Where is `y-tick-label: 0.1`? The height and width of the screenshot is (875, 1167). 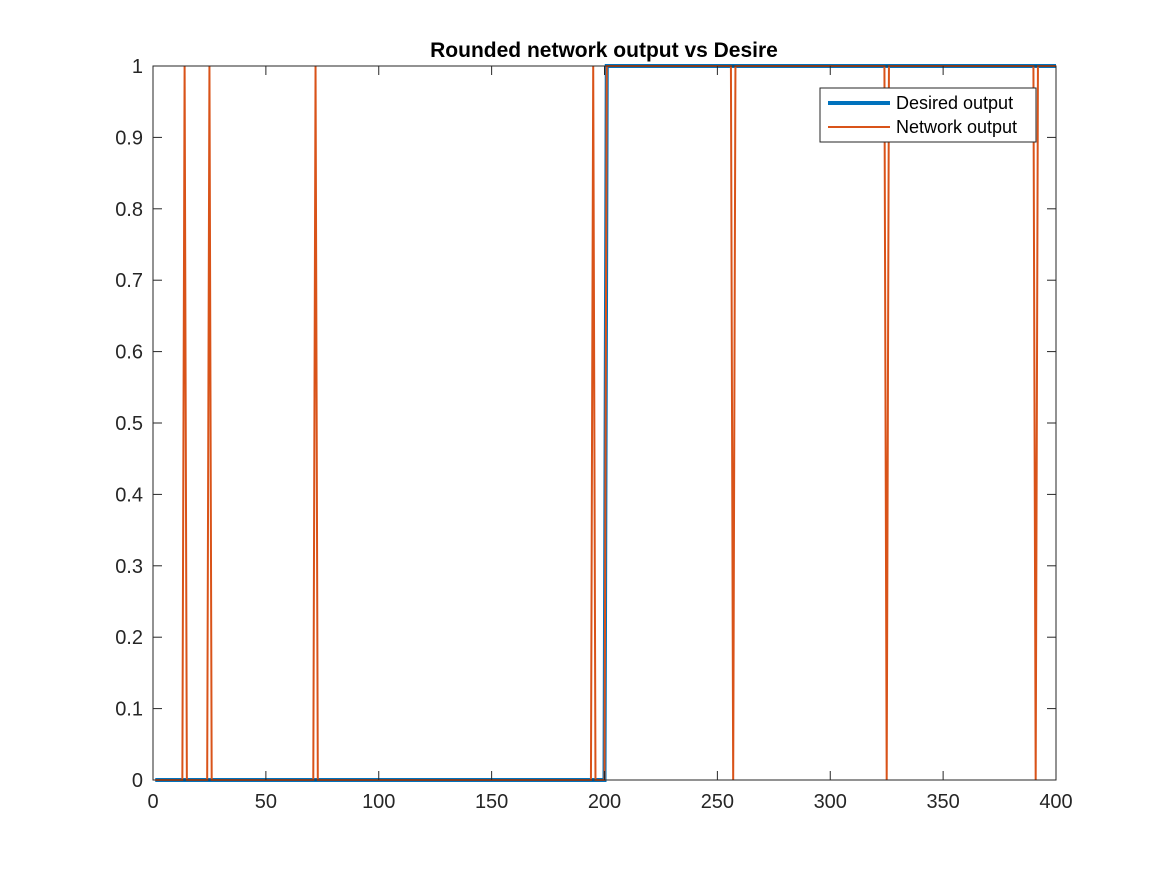 y-tick-label: 0.1 is located at coordinates (129, 710).